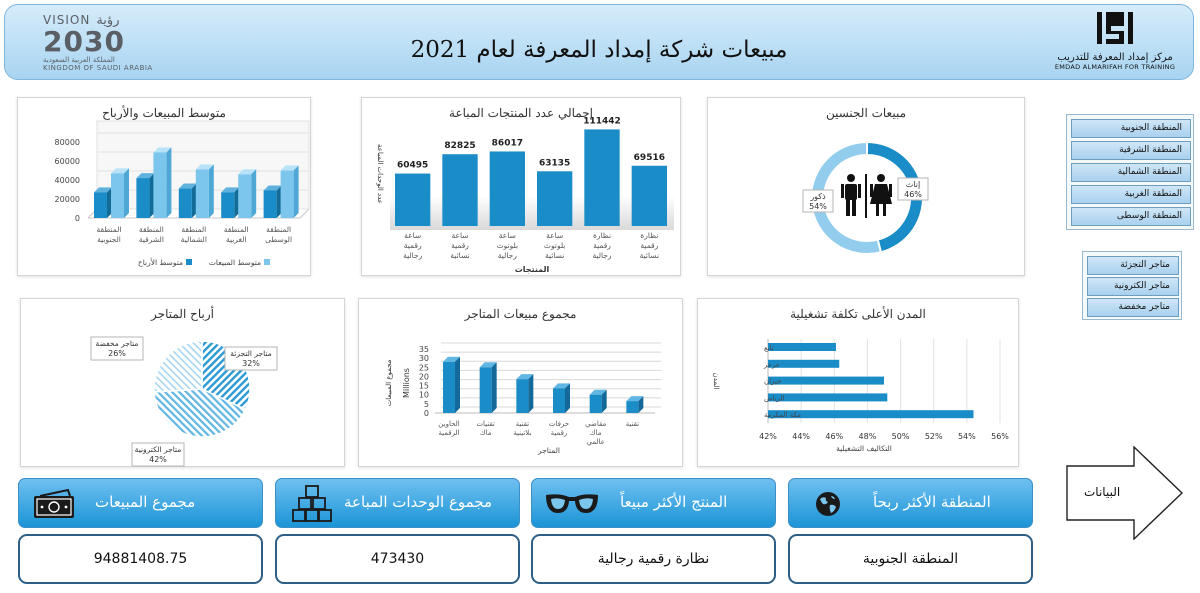 This screenshot has height=593, width=1200. Describe the element at coordinates (158, 459) in the screenshot. I see `data-label-value: 42%` at that location.